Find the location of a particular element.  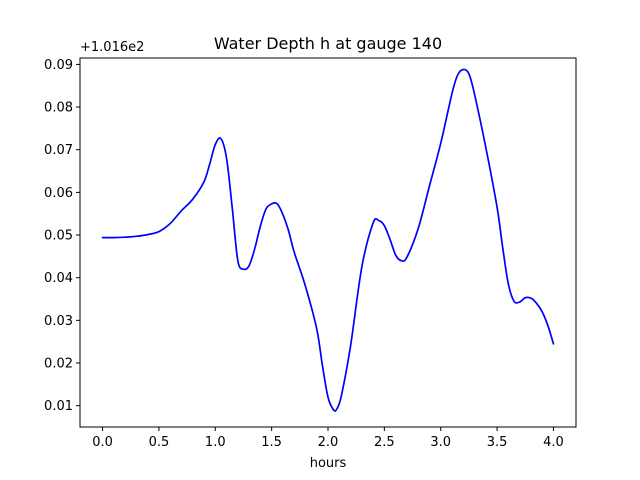

x-tick-label: 2.0 is located at coordinates (328, 442).